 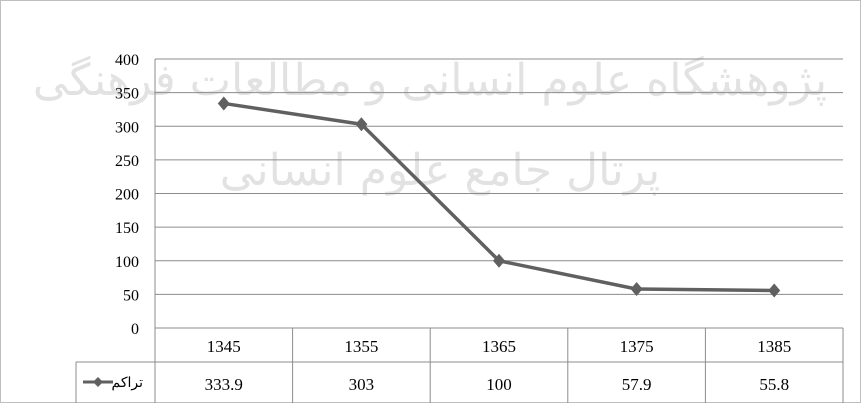 What do you see at coordinates (135, 329) in the screenshot?
I see `y-tick-label: 0` at bounding box center [135, 329].